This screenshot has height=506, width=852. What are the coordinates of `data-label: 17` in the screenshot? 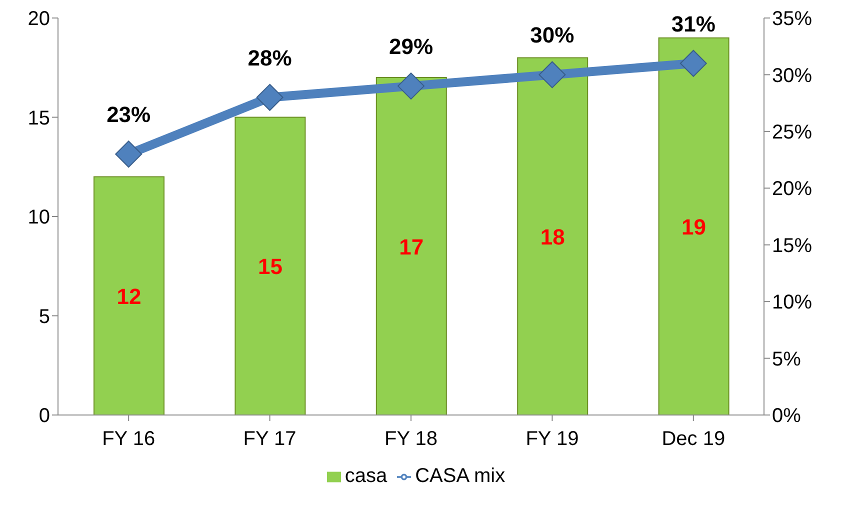 It's located at (411, 247).